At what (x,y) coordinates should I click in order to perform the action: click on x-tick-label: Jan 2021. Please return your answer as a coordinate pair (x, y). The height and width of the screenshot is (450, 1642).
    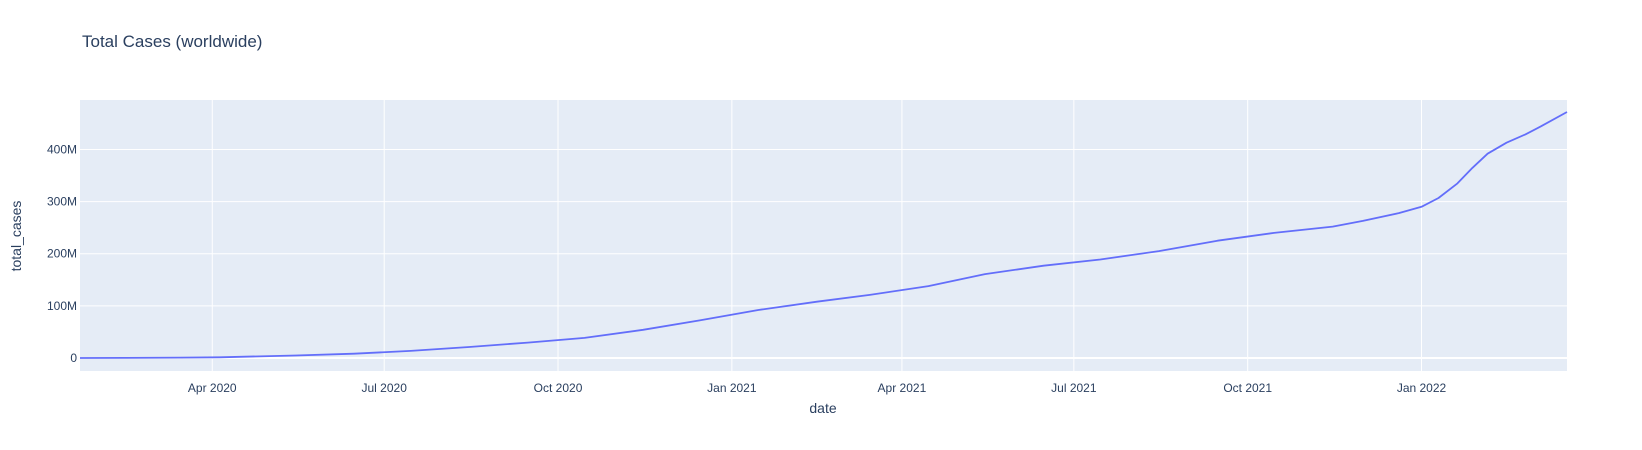
    Looking at the image, I should click on (732, 388).